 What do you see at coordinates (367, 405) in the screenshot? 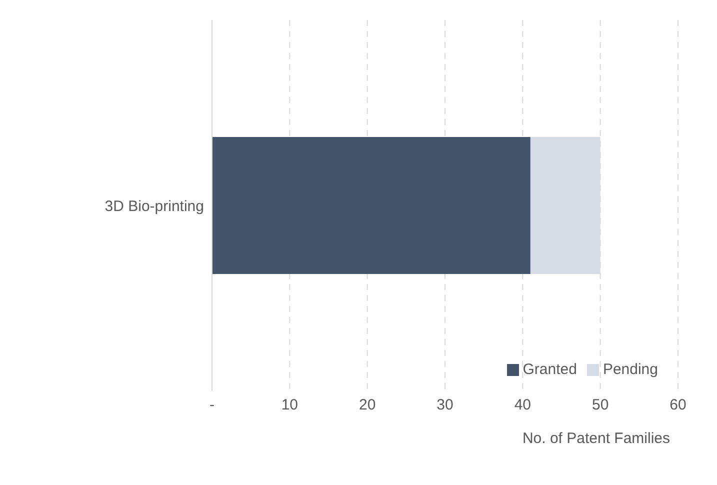
I see `x-tick-label: 20` at bounding box center [367, 405].